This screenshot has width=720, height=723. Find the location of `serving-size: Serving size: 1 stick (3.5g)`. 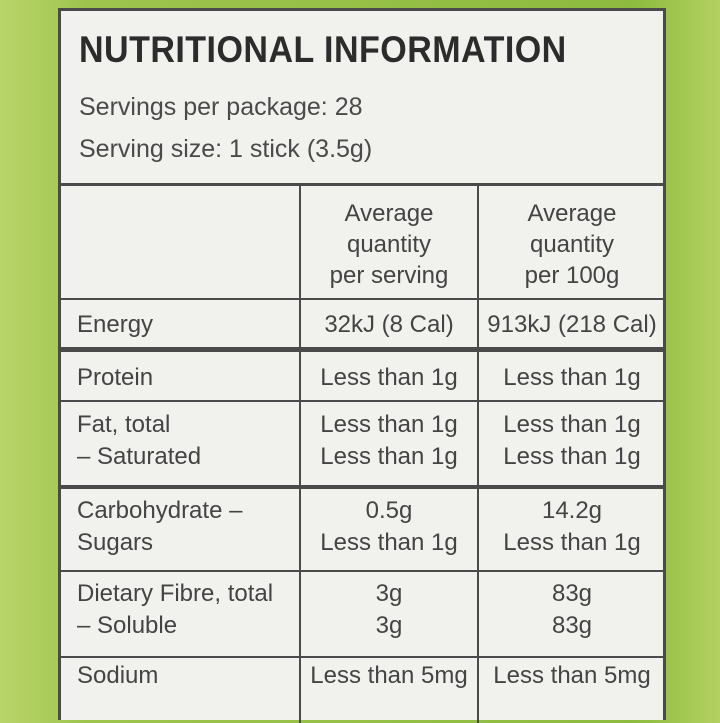

serving-size: Serving size: 1 stick (3.5g) is located at coordinates (226, 149).